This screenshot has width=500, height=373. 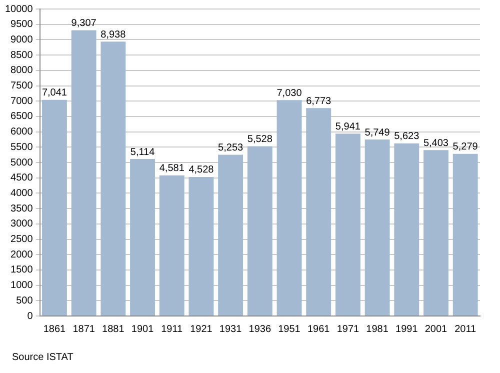 I want to click on y-tick-label: 9000, so click(x=22, y=40).